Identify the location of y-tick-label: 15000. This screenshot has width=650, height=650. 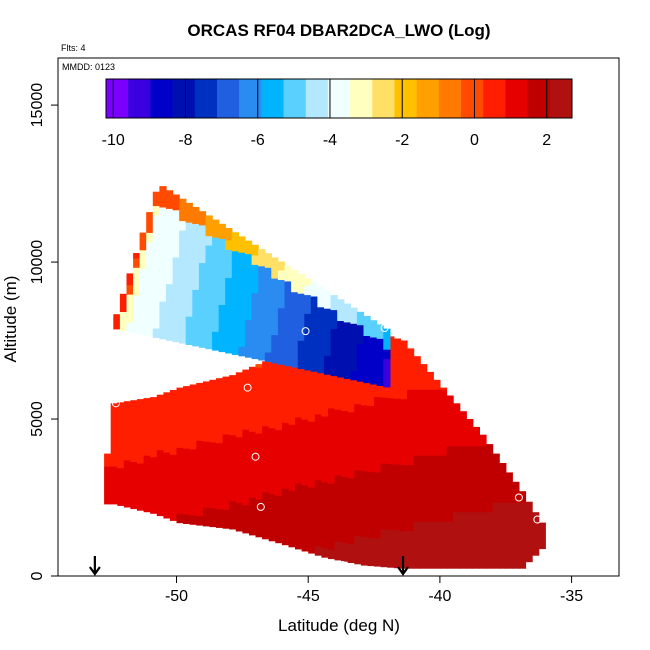
(37, 105).